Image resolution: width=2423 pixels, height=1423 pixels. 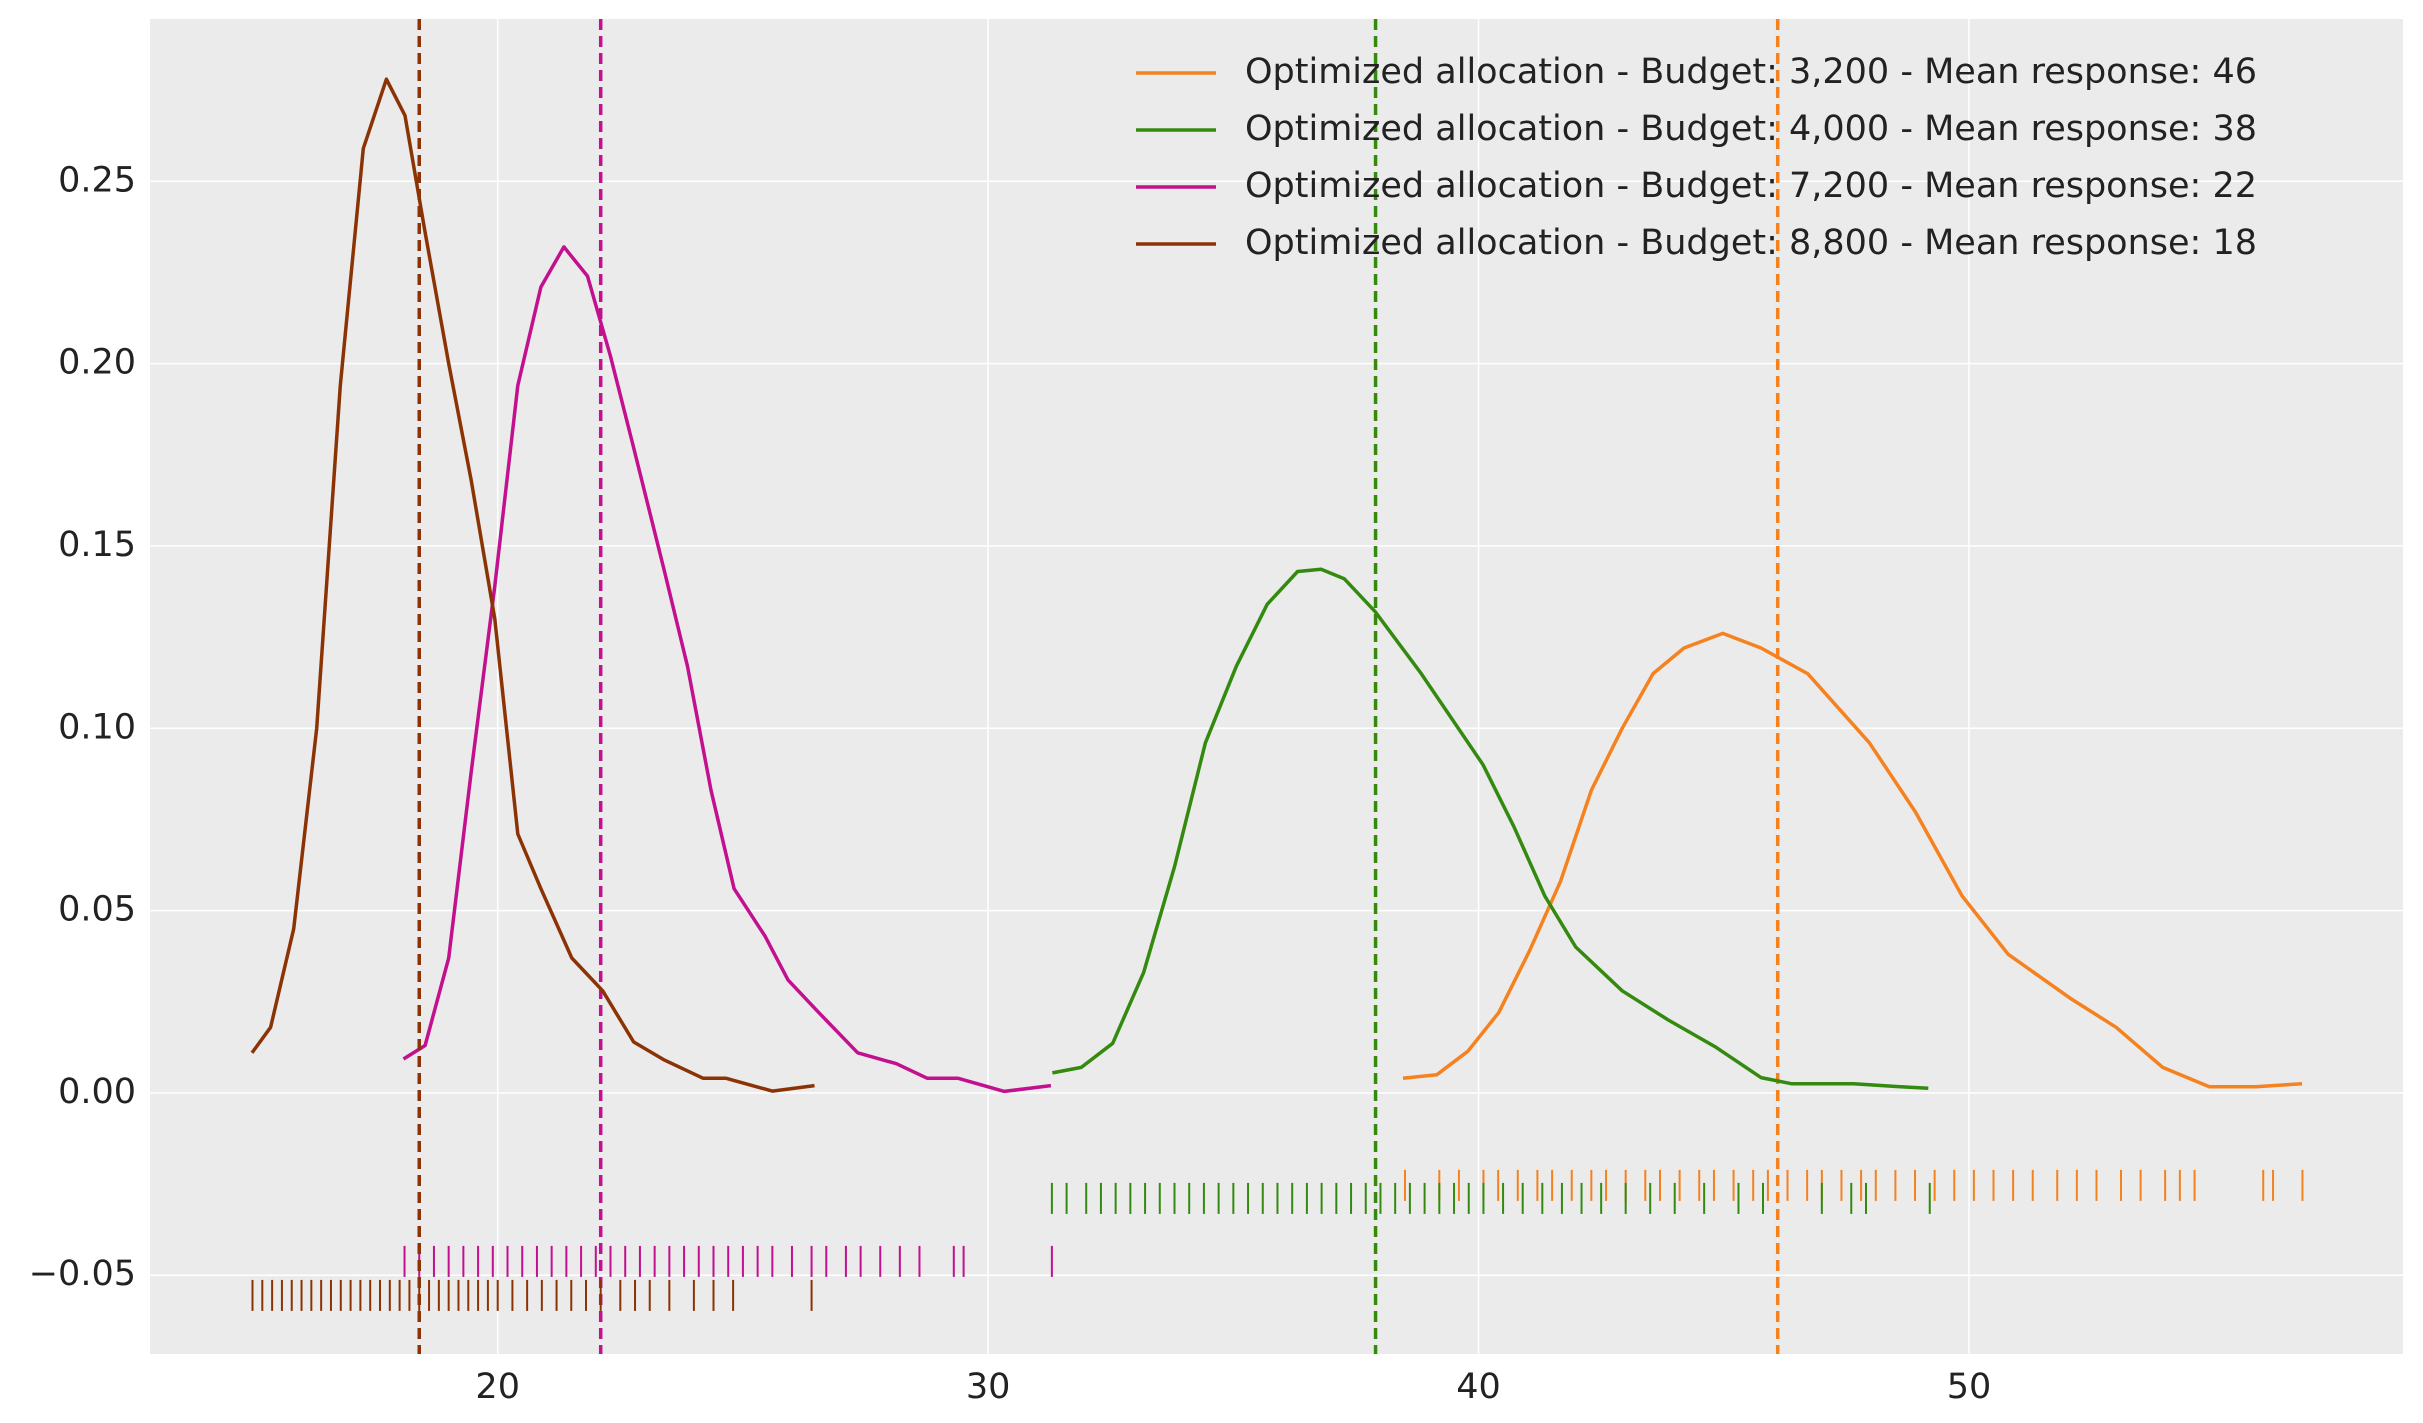 I want to click on y-tick-label: −0.05, so click(x=82, y=1274).